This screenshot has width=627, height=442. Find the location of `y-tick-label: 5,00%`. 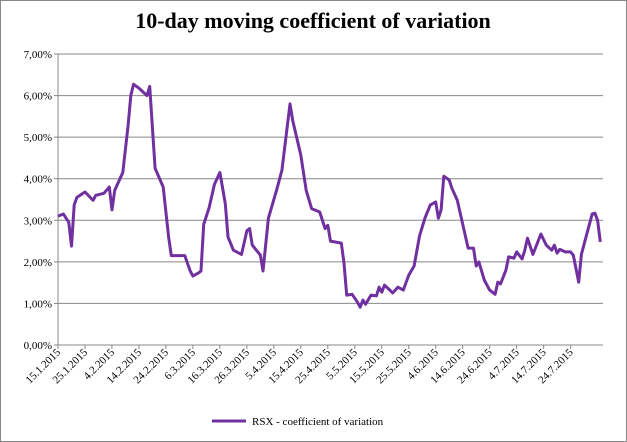

y-tick-label: 5,00% is located at coordinates (38, 138).